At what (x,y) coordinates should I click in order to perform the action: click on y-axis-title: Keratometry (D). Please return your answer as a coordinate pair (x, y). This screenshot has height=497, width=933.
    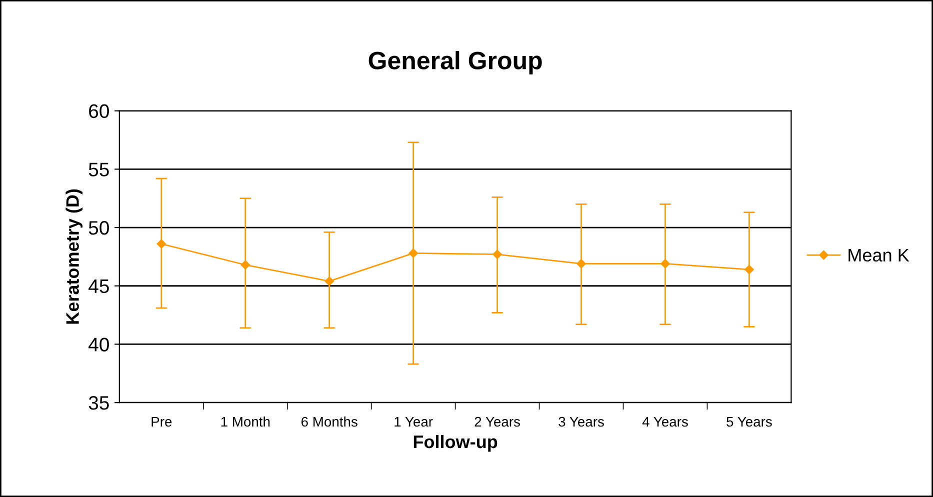
    Looking at the image, I should click on (74, 256).